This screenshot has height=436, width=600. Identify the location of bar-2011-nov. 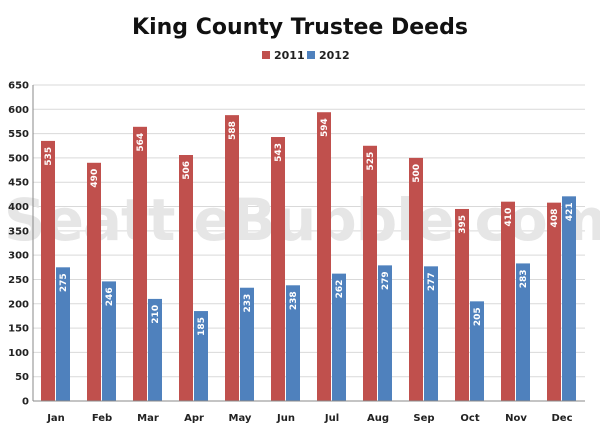
(508, 301).